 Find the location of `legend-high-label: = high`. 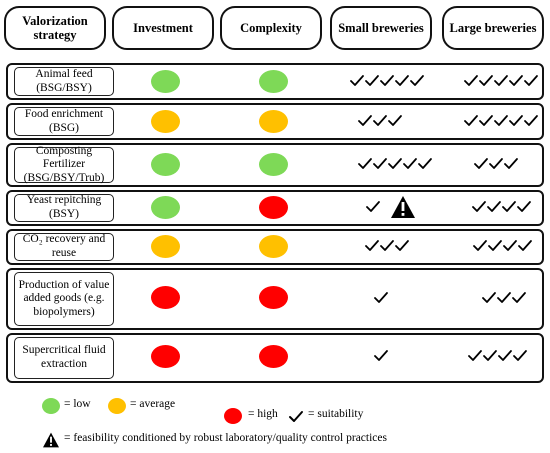

legend-high-label: = high is located at coordinates (263, 414).